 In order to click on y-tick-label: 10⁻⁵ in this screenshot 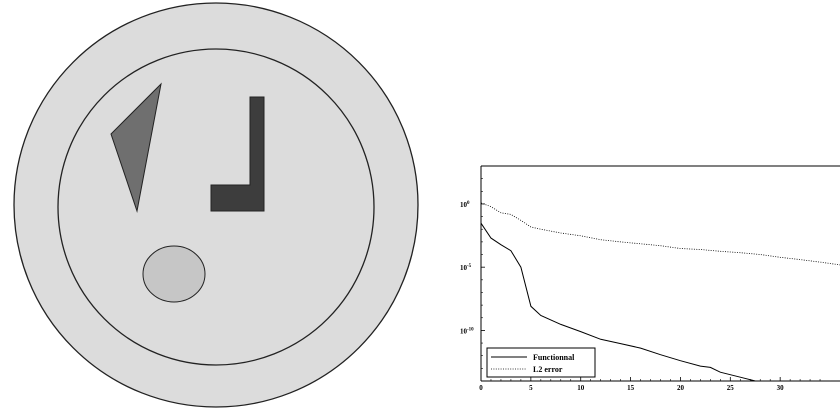, I will do `click(466, 268)`.